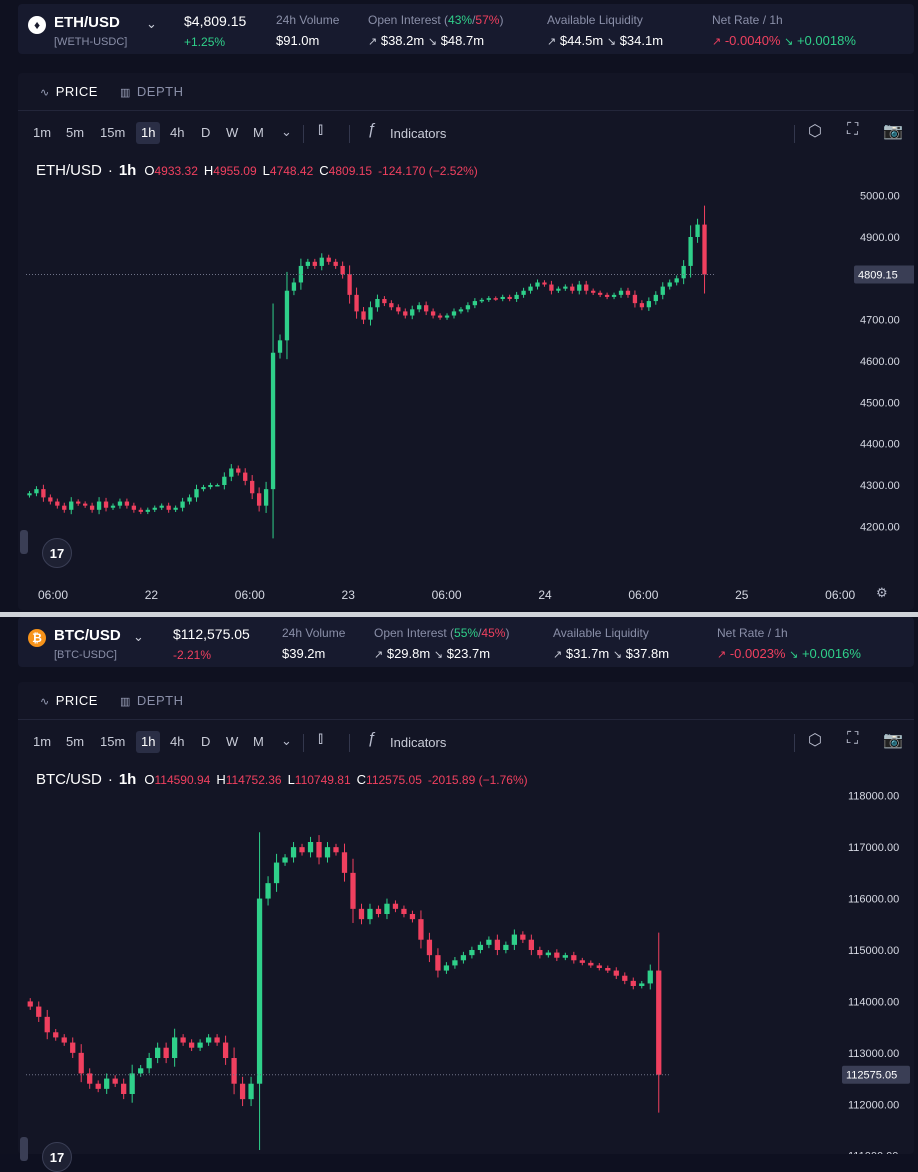 The width and height of the screenshot is (918, 1172). What do you see at coordinates (304, 653) in the screenshot?
I see `volume-value: $39.2m` at bounding box center [304, 653].